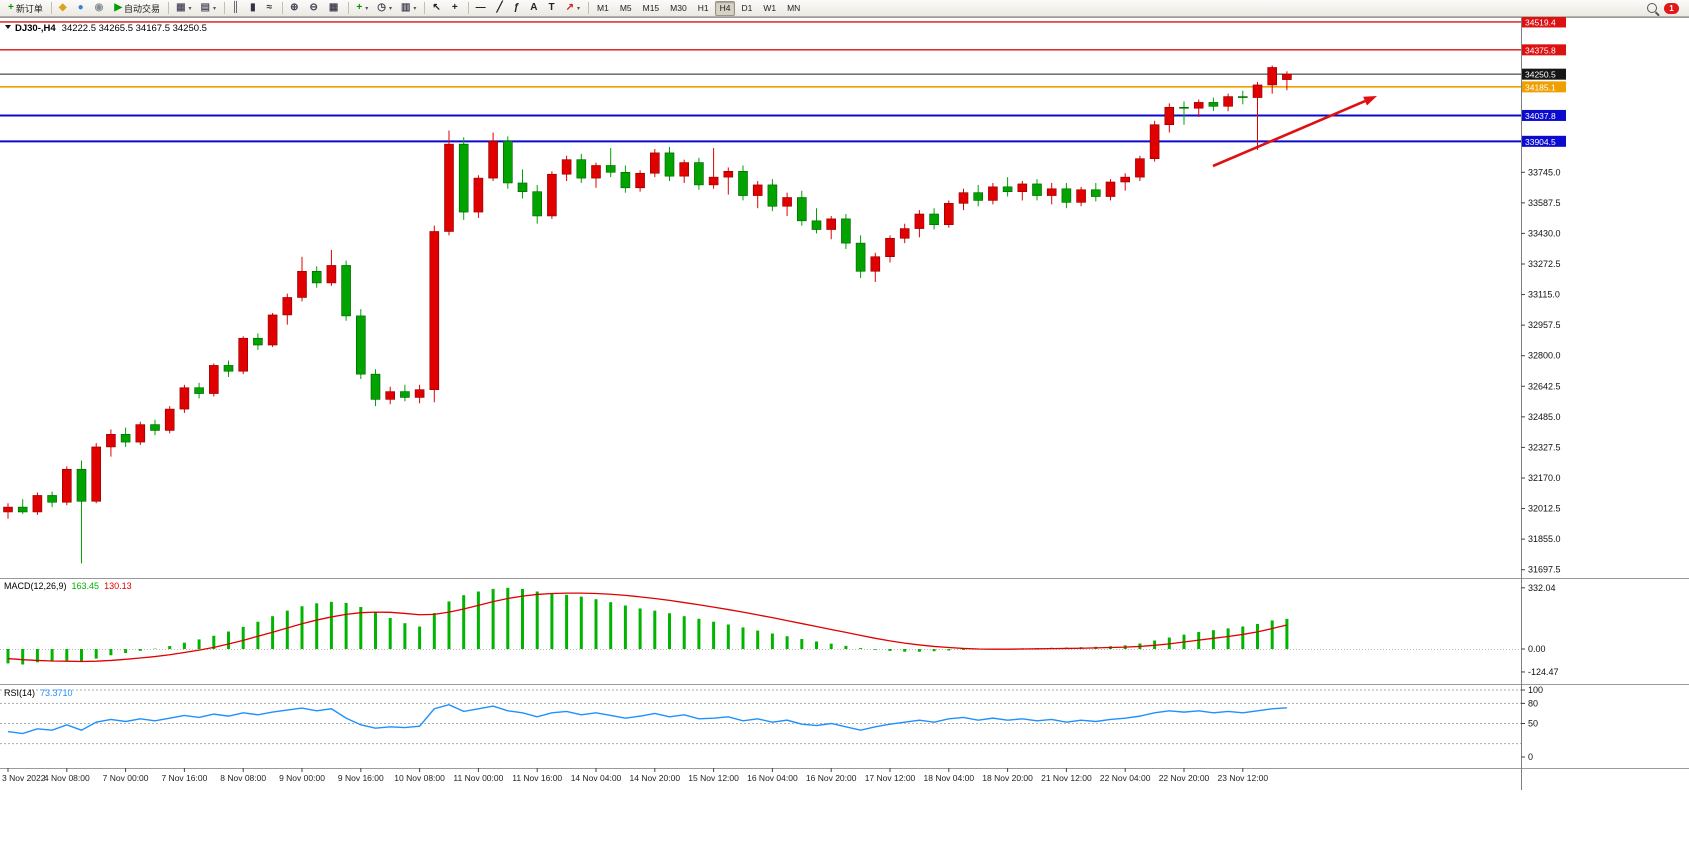 The height and width of the screenshot is (855, 1689). Describe the element at coordinates (1289, 133) in the screenshot. I see `trend-arrow-line` at that location.